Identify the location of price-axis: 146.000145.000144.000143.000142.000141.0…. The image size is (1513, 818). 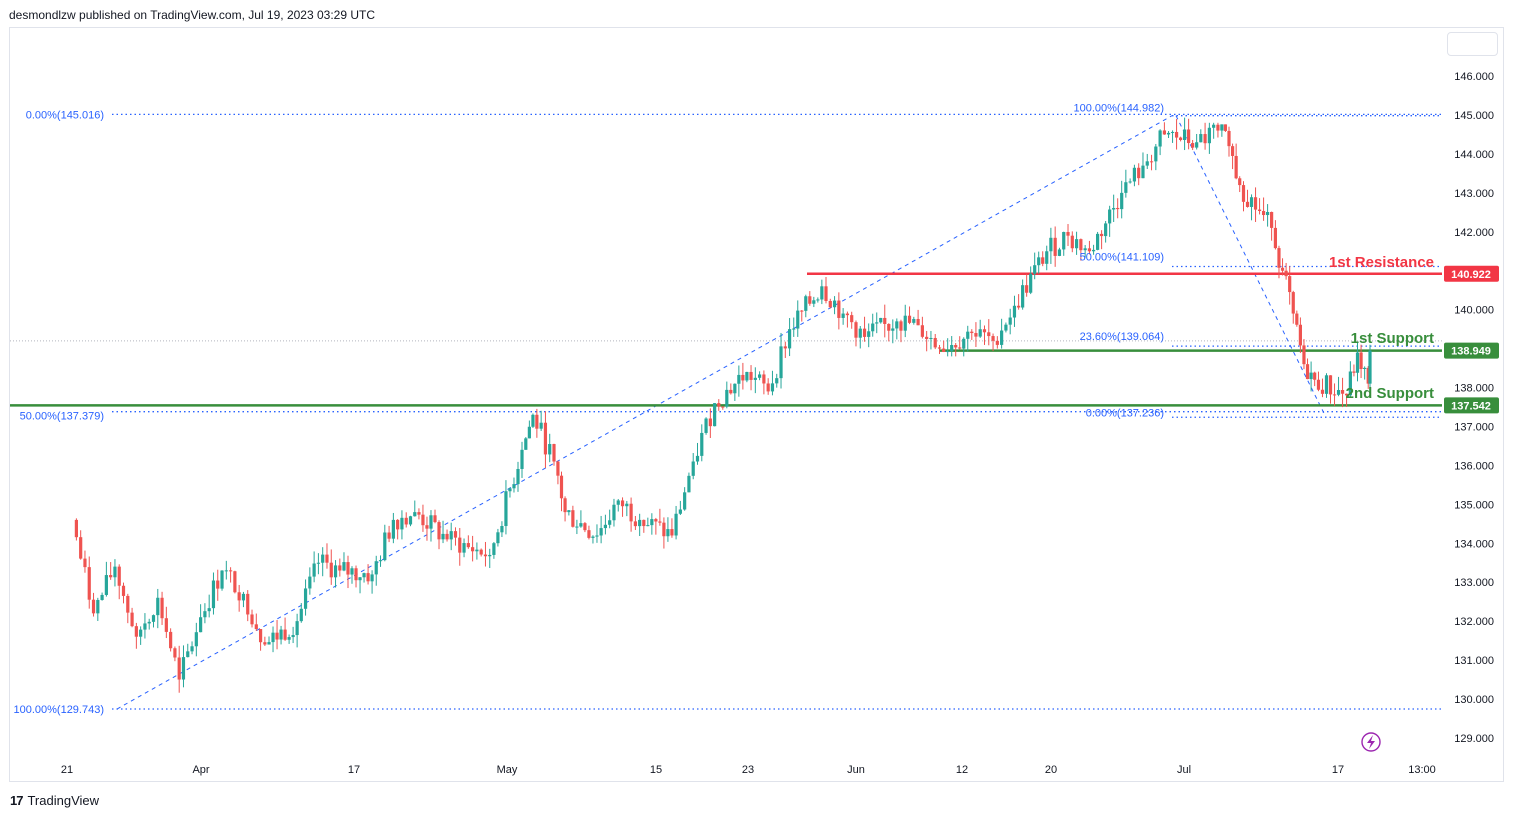
(1471, 408).